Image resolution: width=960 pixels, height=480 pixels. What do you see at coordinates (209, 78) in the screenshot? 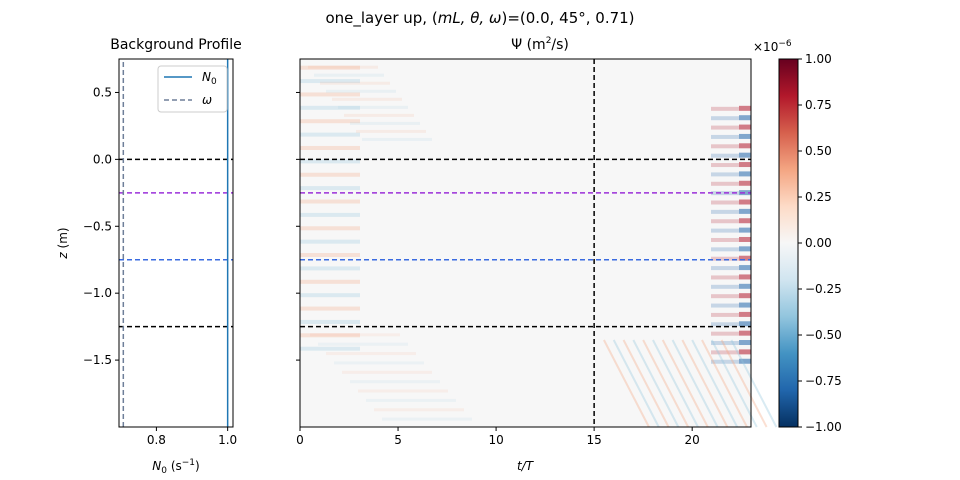
I see `legend-label-n0: N0` at bounding box center [209, 78].